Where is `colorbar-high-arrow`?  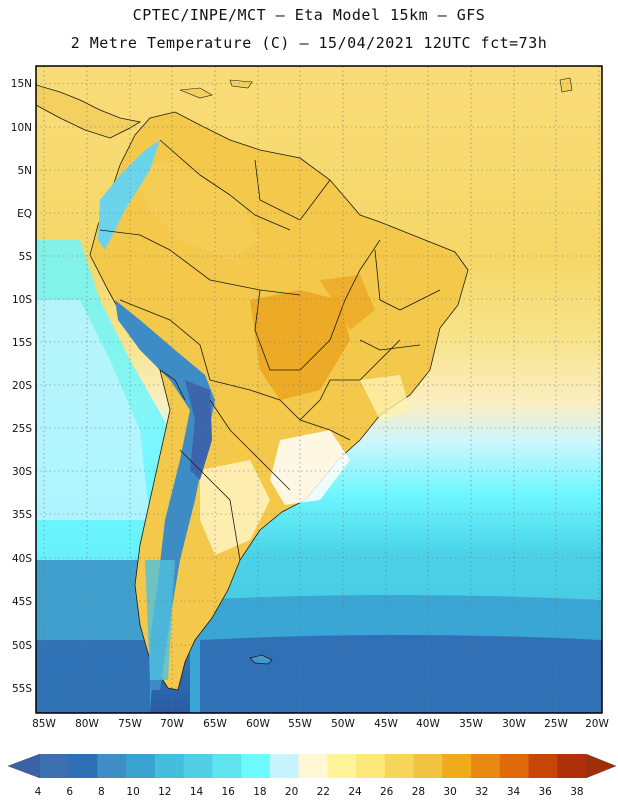 colorbar-high-arrow is located at coordinates (601, 766).